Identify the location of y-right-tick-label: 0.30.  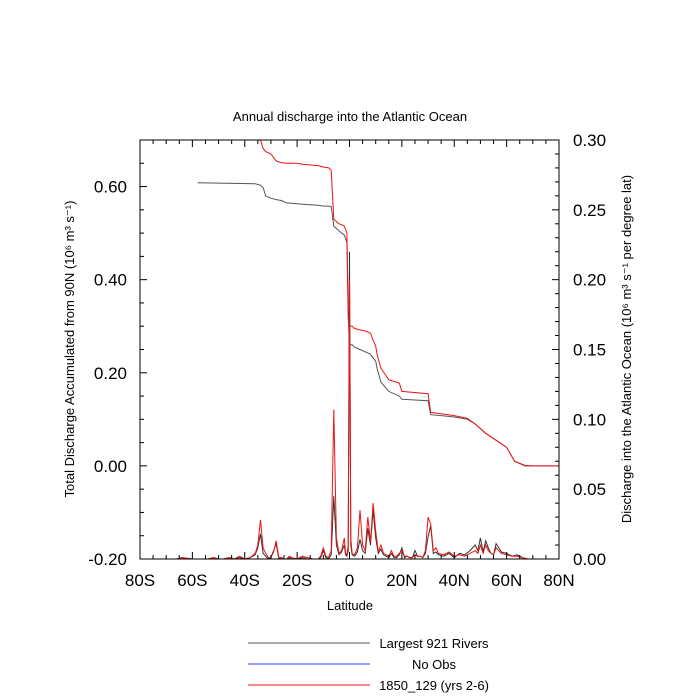
(589, 140).